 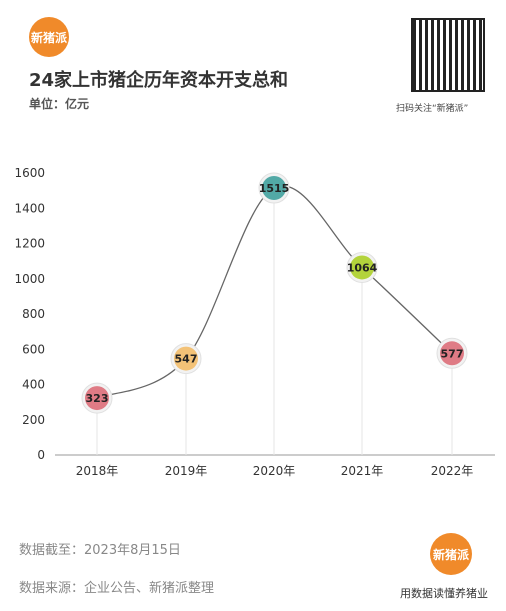 I want to click on x-tick-label: 2018年, so click(x=97, y=471).